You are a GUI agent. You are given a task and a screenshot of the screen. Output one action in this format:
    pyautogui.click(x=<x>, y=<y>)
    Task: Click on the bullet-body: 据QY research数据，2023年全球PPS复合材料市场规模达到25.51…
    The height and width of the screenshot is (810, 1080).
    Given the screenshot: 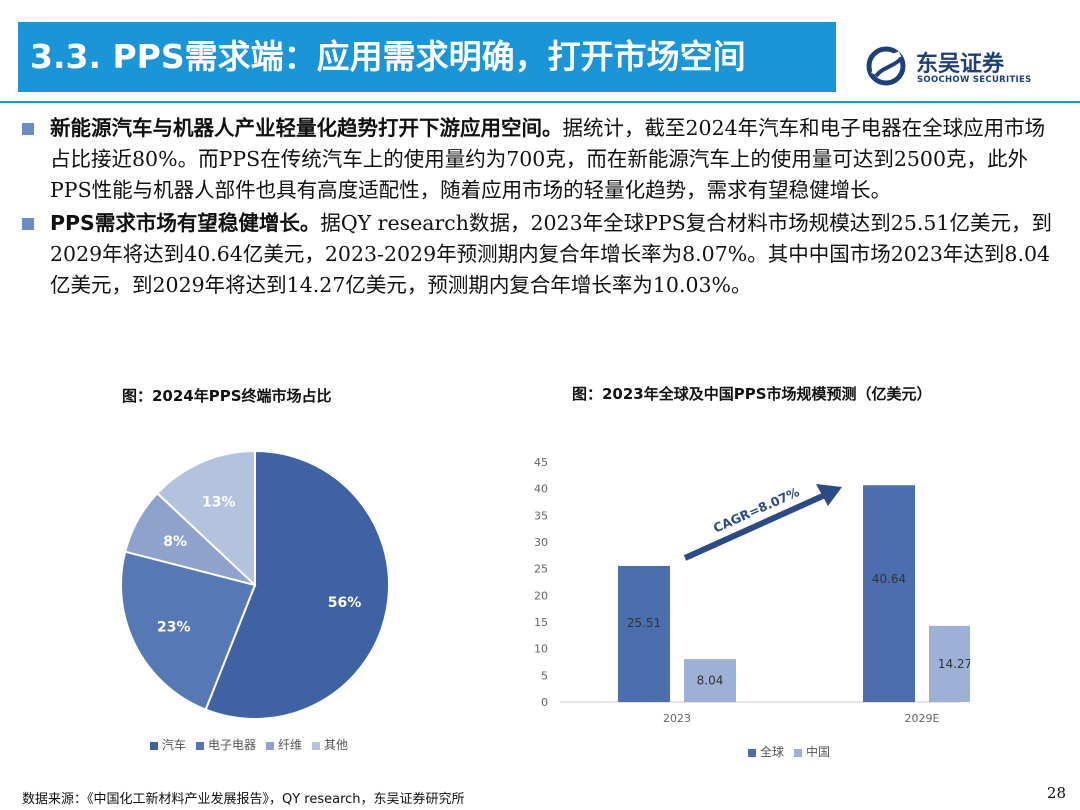 What is the action you would take?
    pyautogui.click(x=551, y=254)
    